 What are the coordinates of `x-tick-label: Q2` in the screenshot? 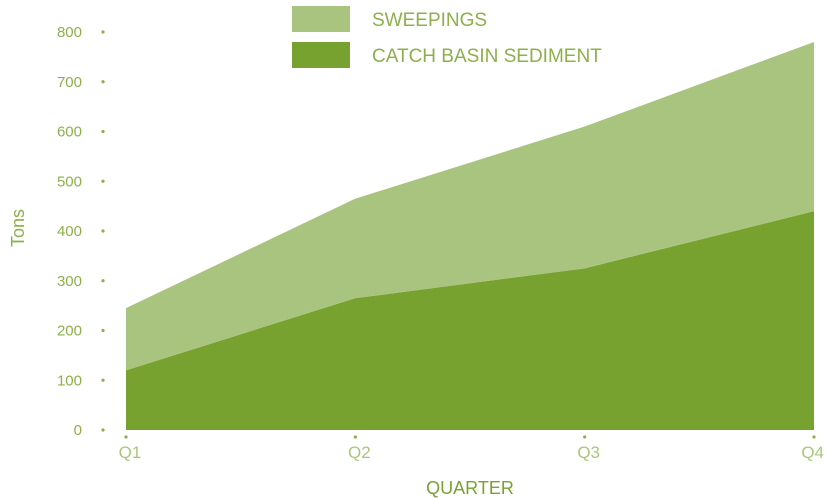 It's located at (359, 452).